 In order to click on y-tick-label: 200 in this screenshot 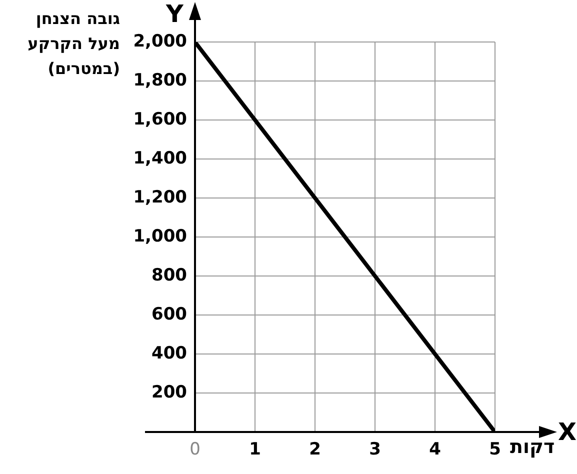, I will do `click(170, 392)`.